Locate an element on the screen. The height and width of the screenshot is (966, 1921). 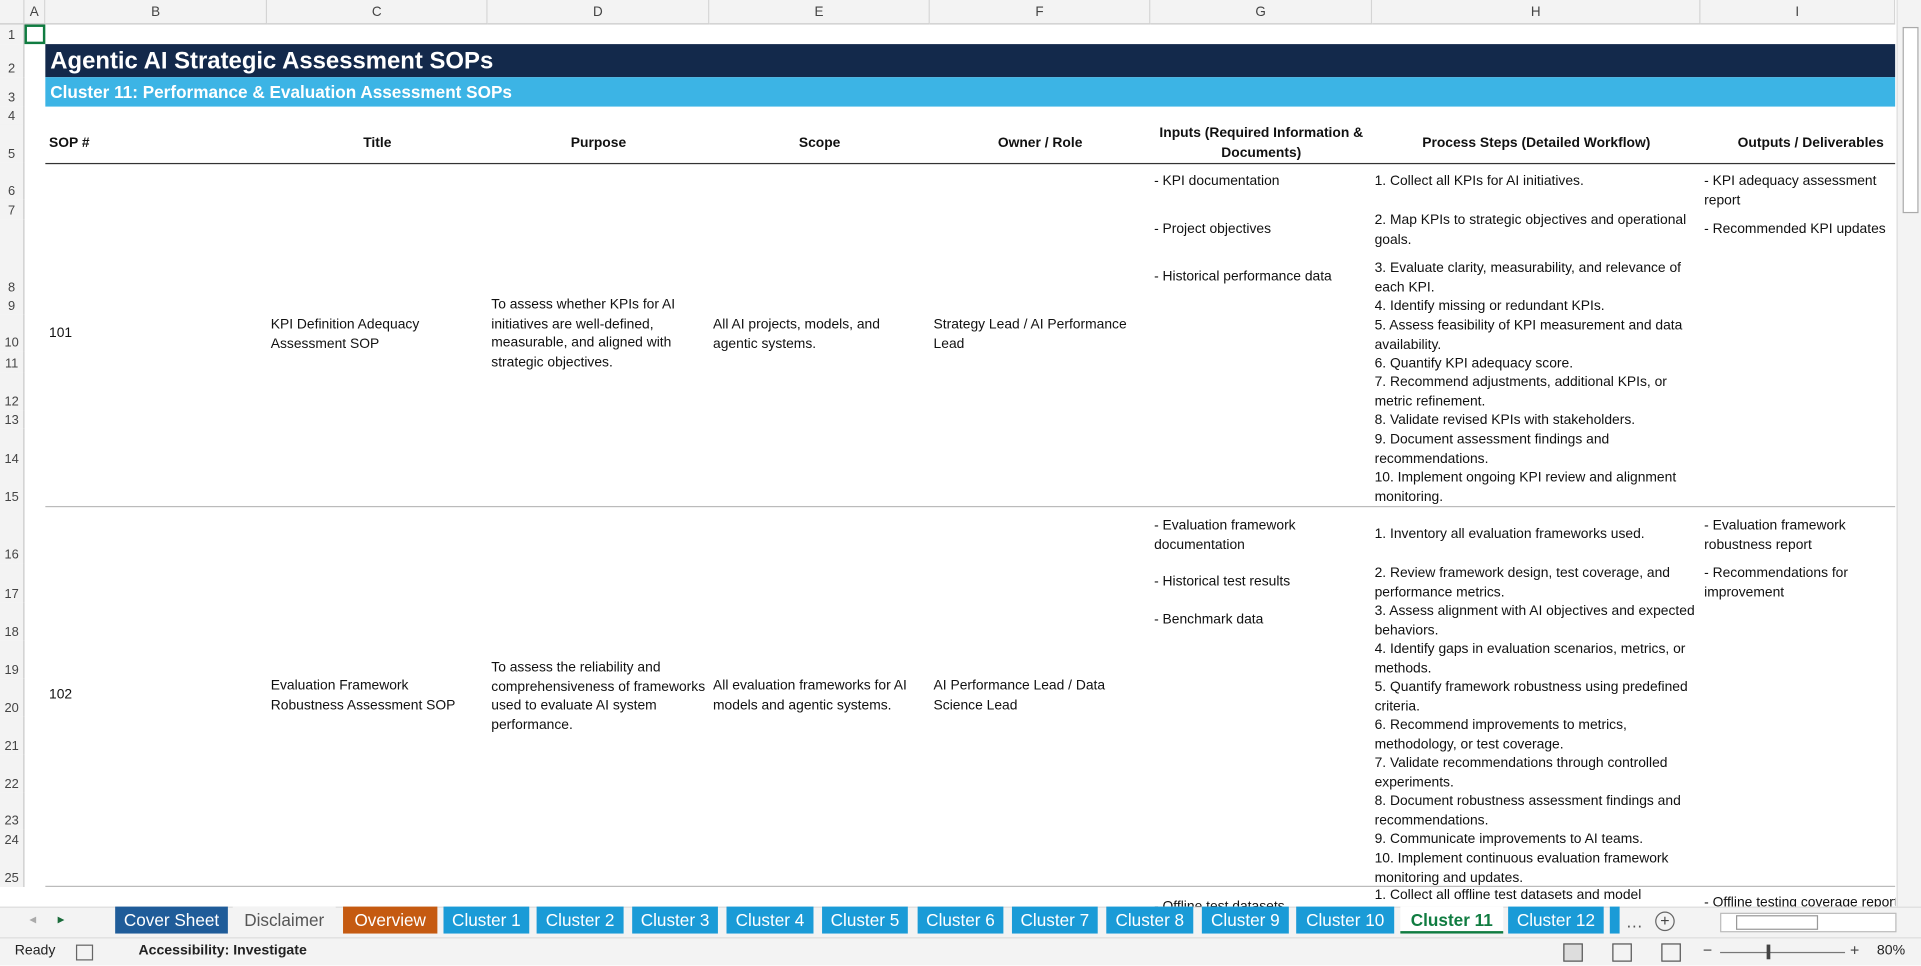
sheet-tab: Cluster 6 is located at coordinates (960, 920).